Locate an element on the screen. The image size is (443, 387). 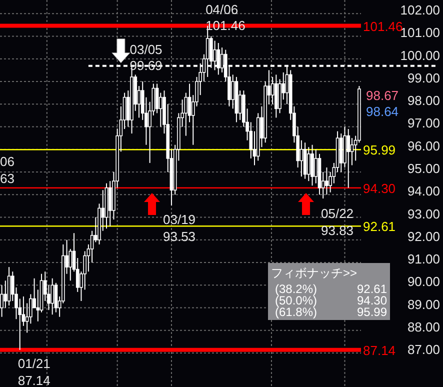
ref-line-label: 92.61 is located at coordinates (379, 226).